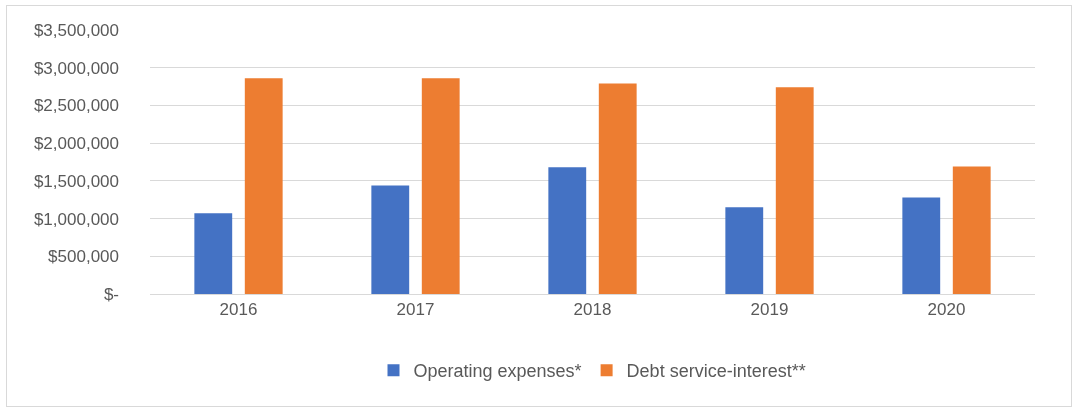 This screenshot has height=414, width=1080. I want to click on legend-label: Debt service-interest**, so click(716, 371).